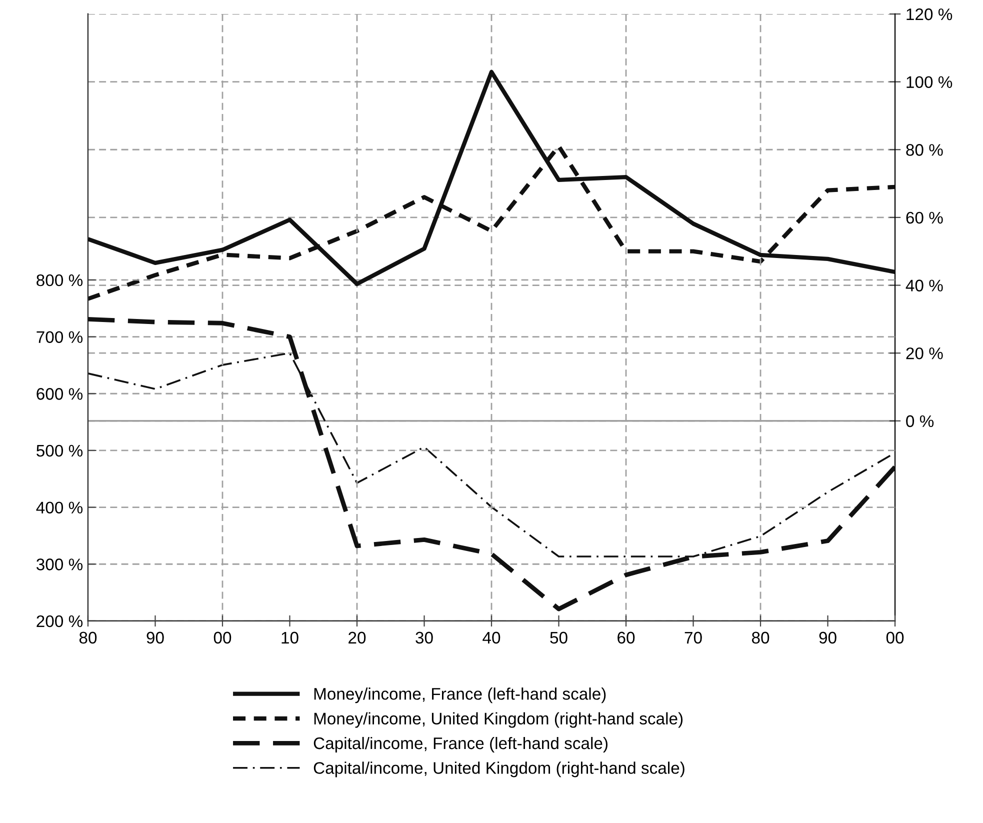 Image resolution: width=983 pixels, height=823 pixels. I want to click on x-tick-label: 60, so click(626, 638).